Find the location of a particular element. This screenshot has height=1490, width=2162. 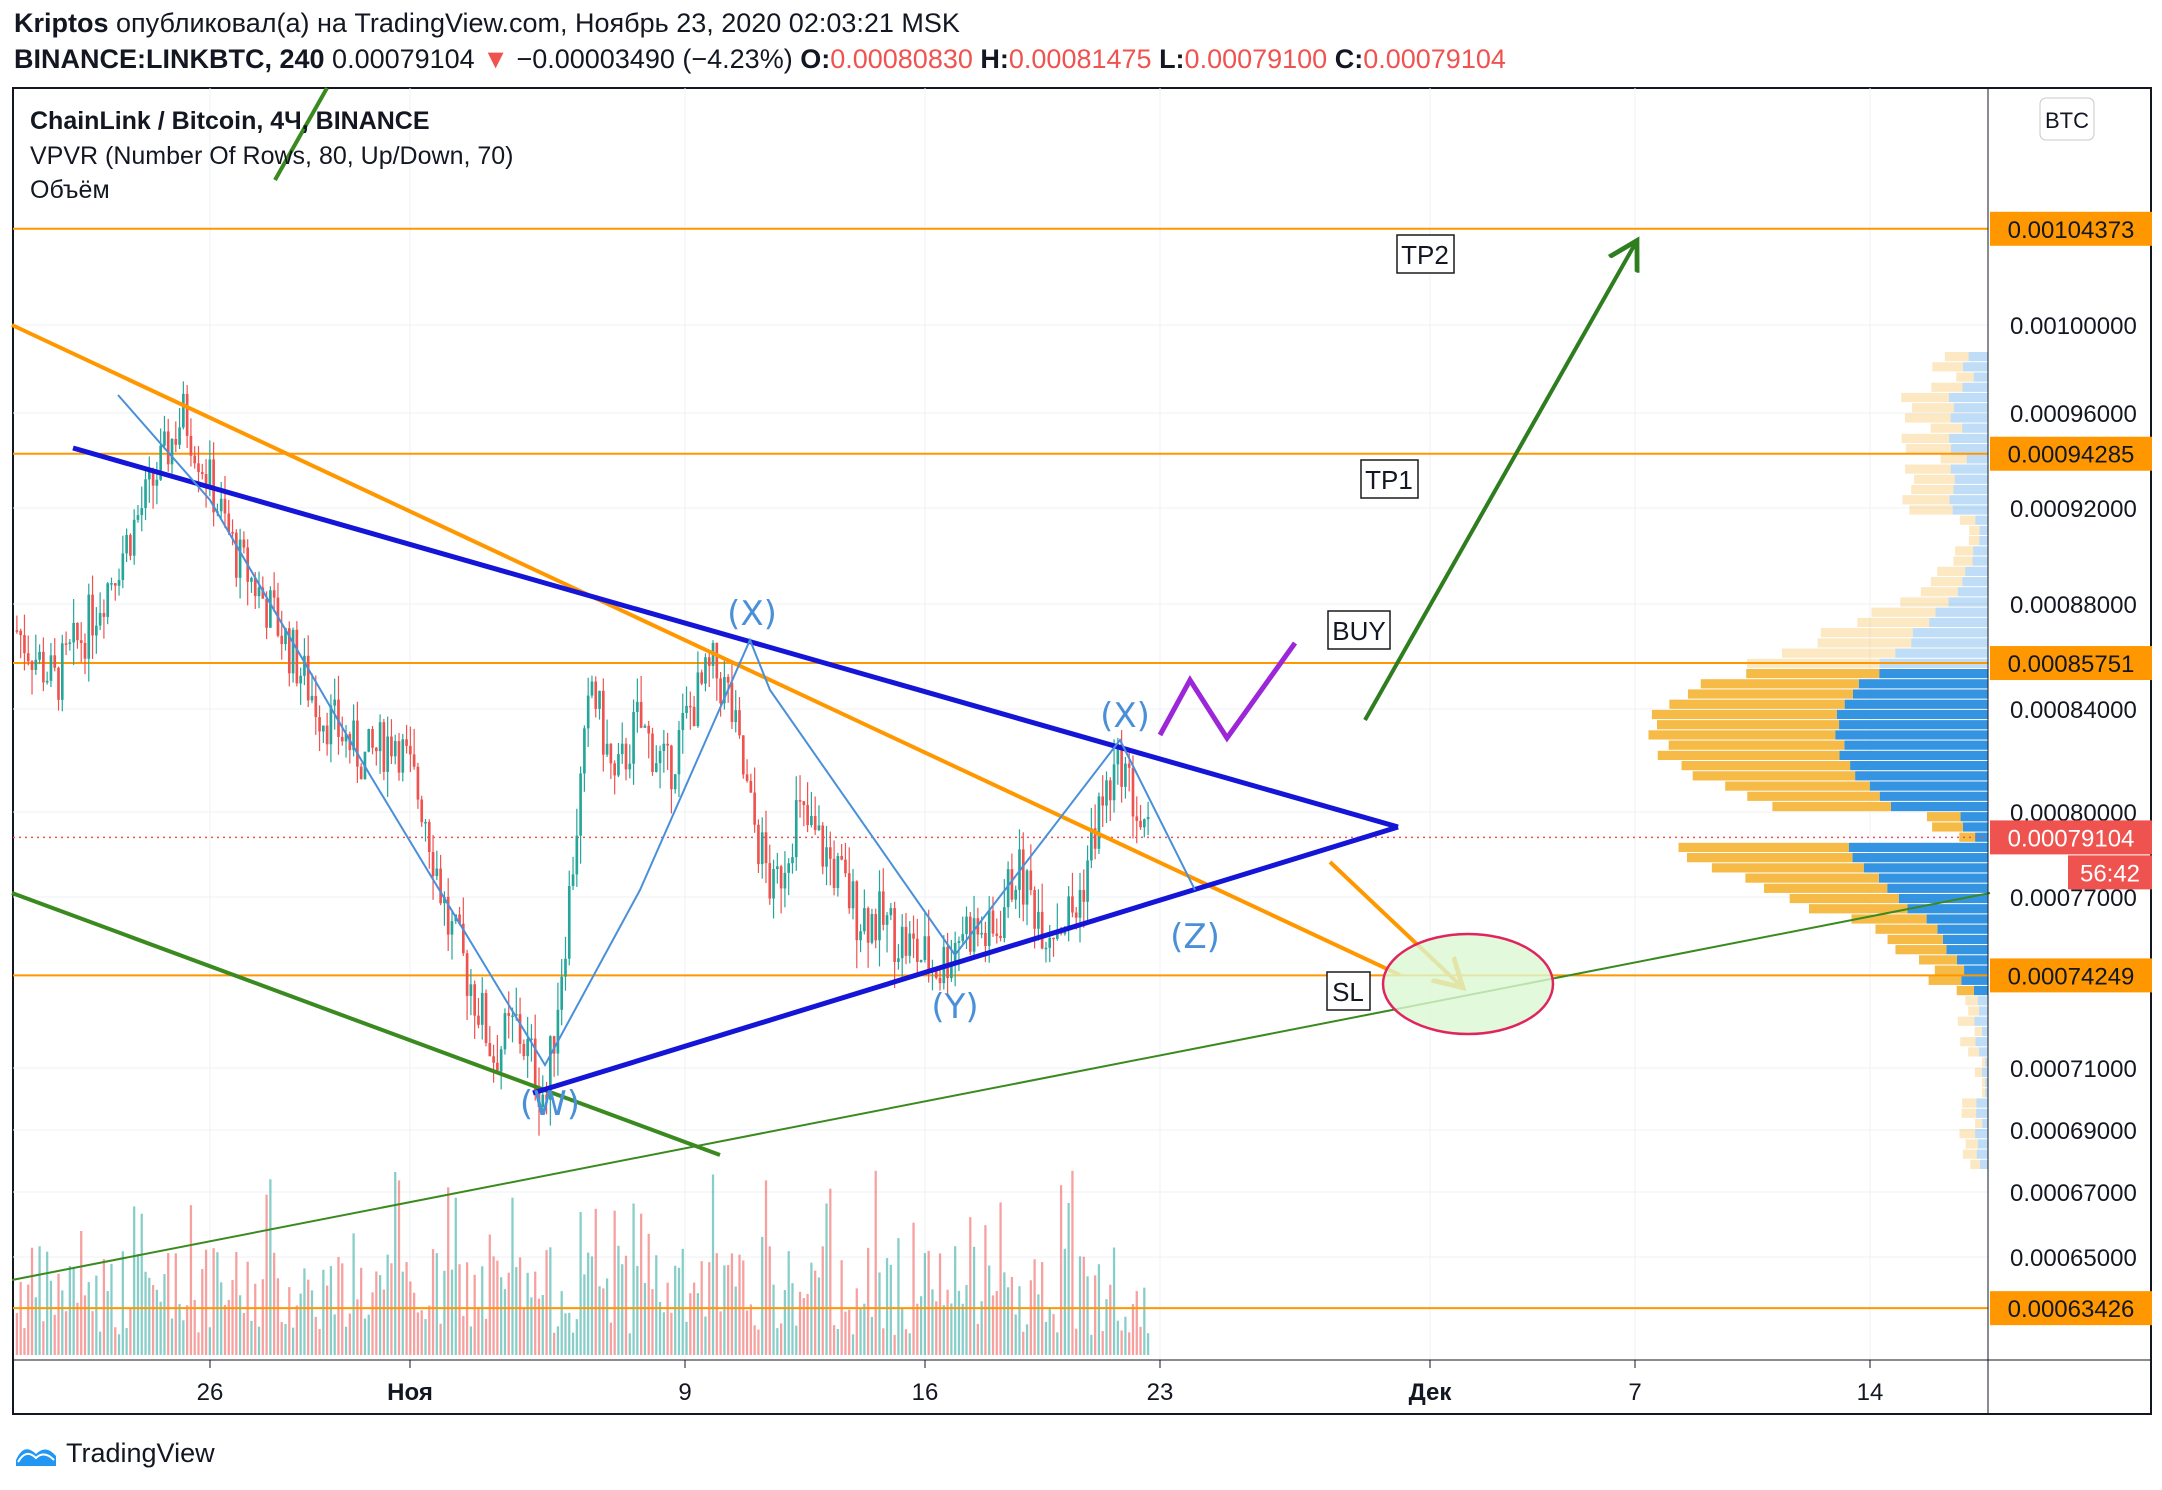

tradingview-footer: TradingView is located at coordinates (114, 1453).